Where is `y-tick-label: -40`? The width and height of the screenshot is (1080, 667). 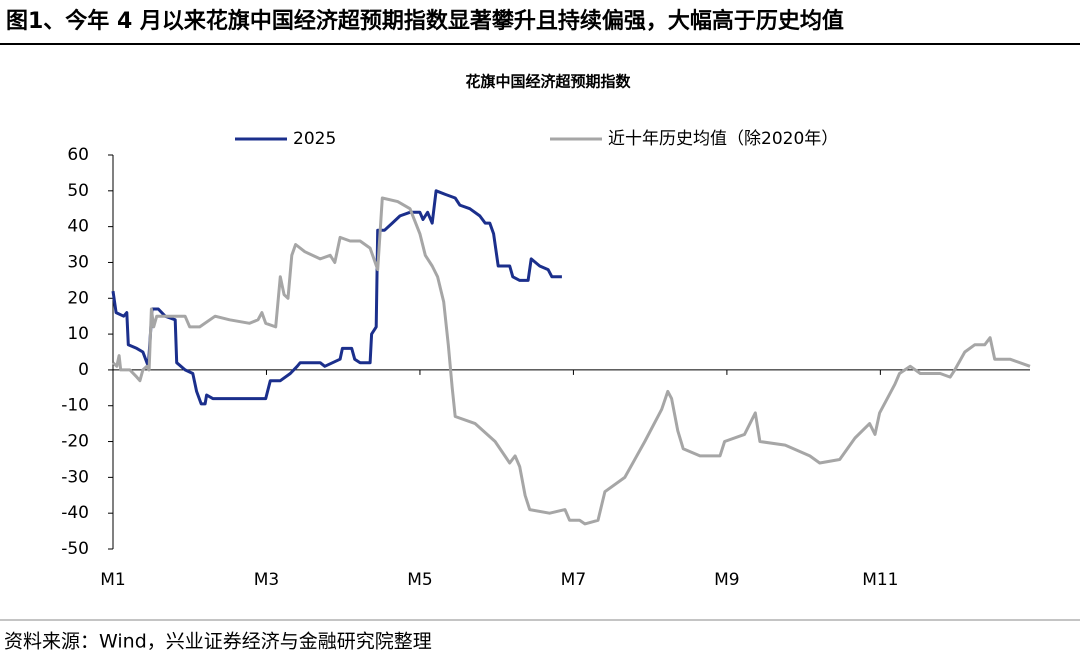 y-tick-label: -40 is located at coordinates (75, 513).